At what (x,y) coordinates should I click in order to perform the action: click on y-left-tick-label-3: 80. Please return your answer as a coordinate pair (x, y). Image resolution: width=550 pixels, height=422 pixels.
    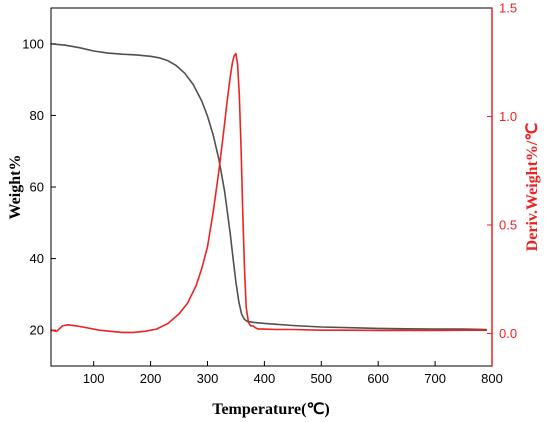
    Looking at the image, I should click on (37, 115).